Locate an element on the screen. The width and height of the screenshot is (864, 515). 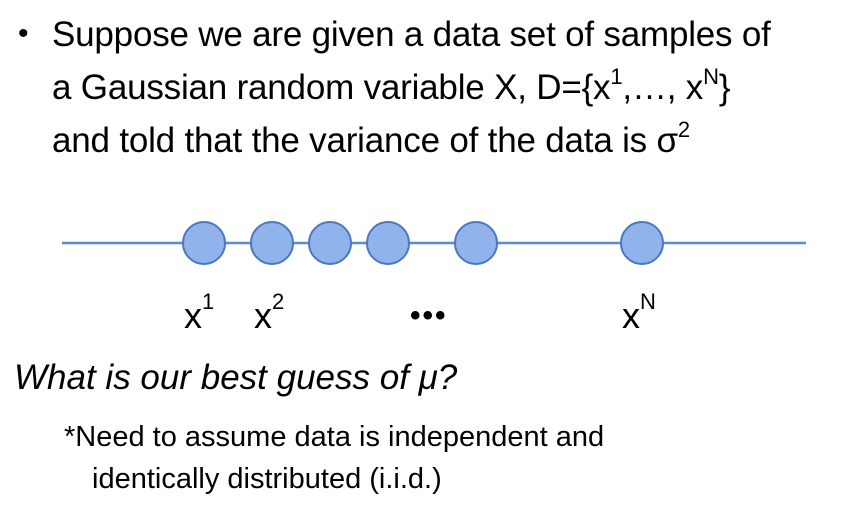
label-x2: x2 is located at coordinates (269, 313).